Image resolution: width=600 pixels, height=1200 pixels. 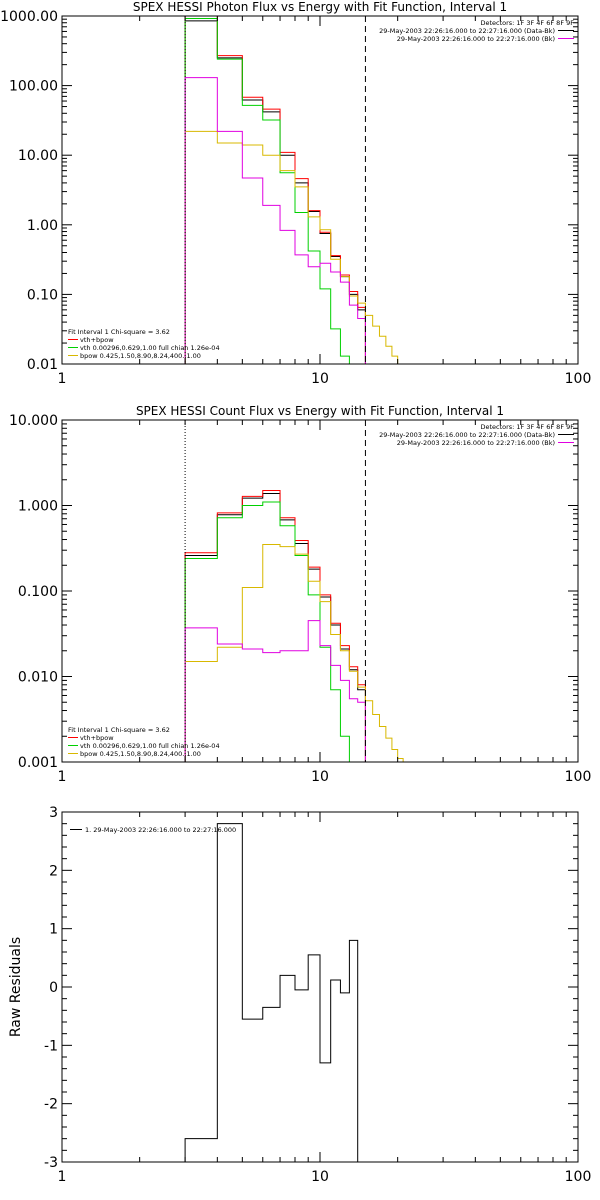 I want to click on y-tick-label: 100.00, so click(x=33, y=87).